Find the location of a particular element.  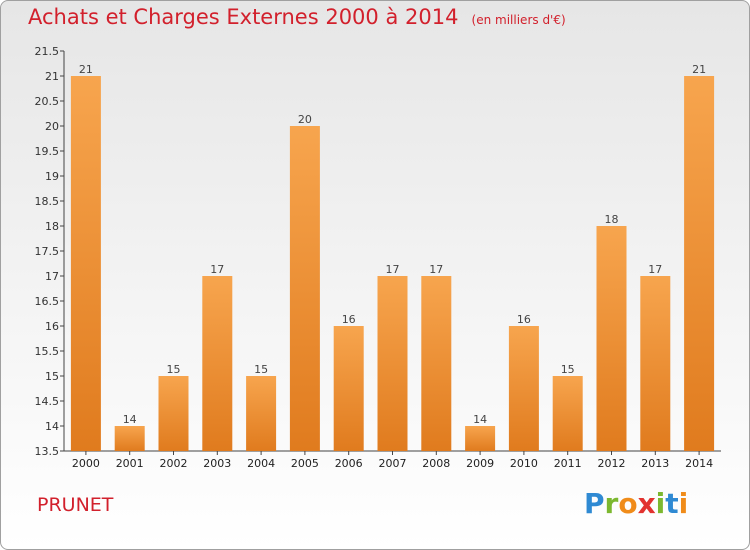

y-tick-label: 21 is located at coordinates (52, 76).